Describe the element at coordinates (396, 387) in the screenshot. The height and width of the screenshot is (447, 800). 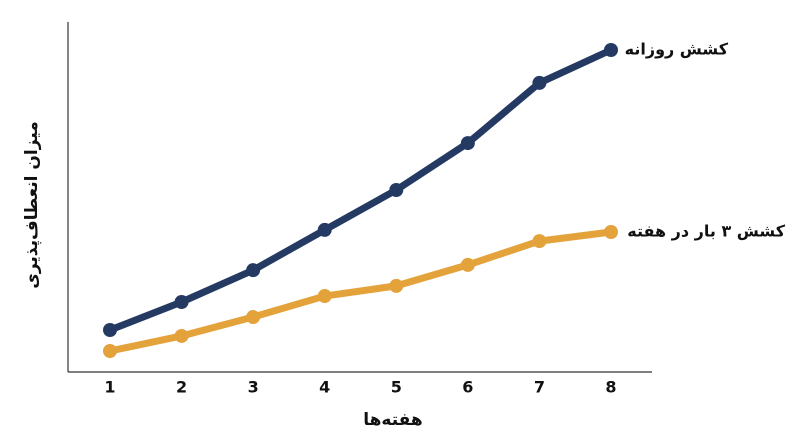
I see `x-tick-label: 5` at that location.